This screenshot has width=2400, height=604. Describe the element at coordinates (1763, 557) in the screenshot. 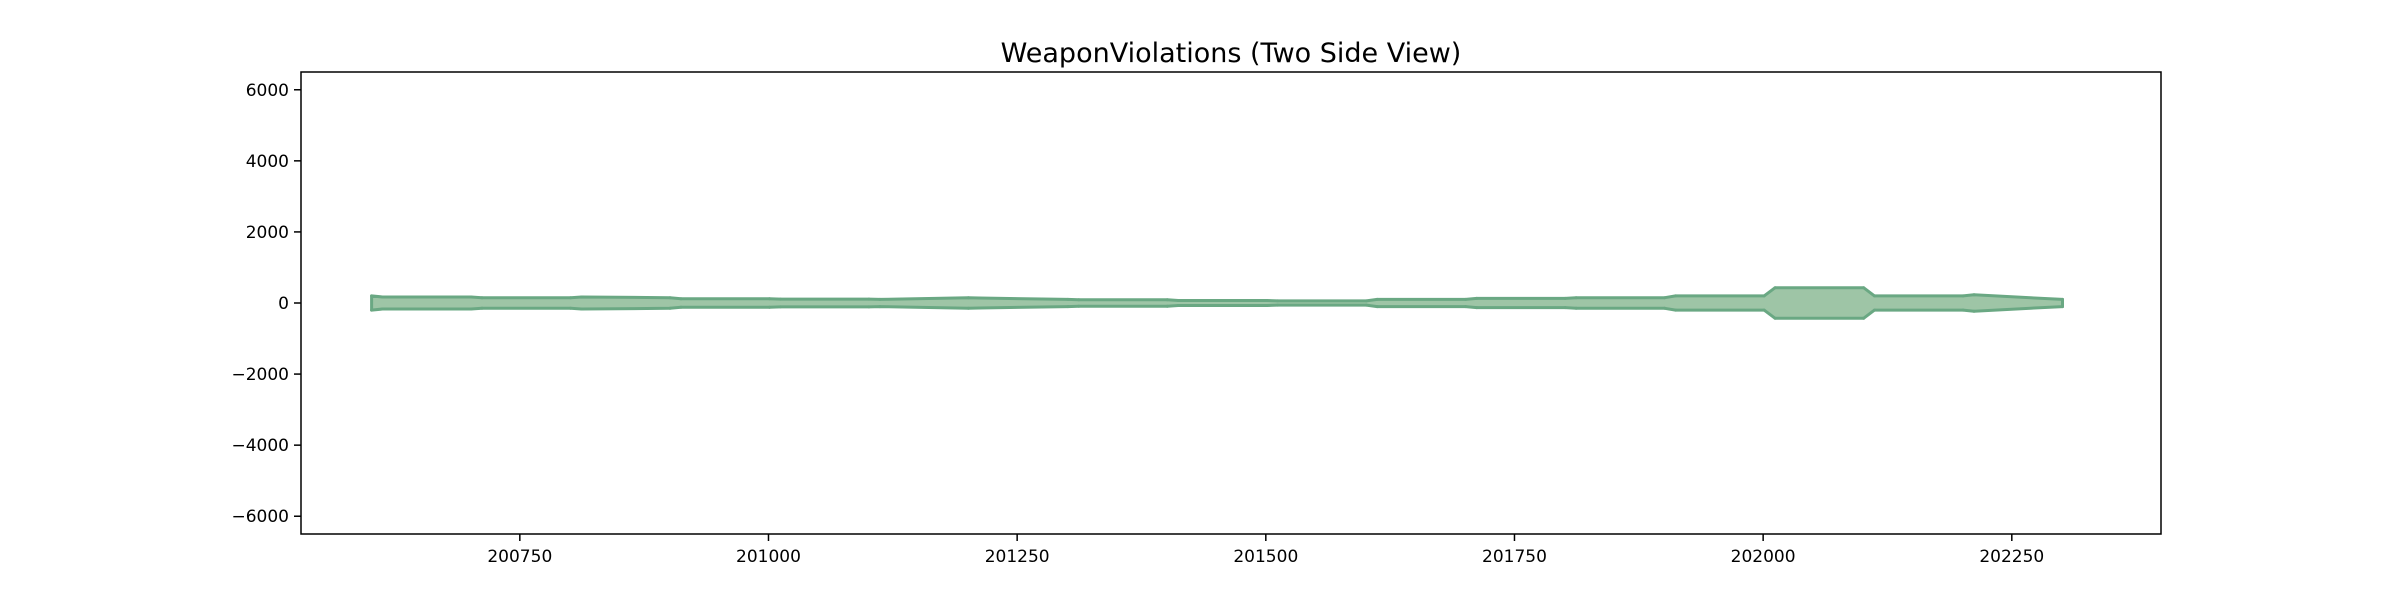

I see `x-tick-label: 202000` at that location.